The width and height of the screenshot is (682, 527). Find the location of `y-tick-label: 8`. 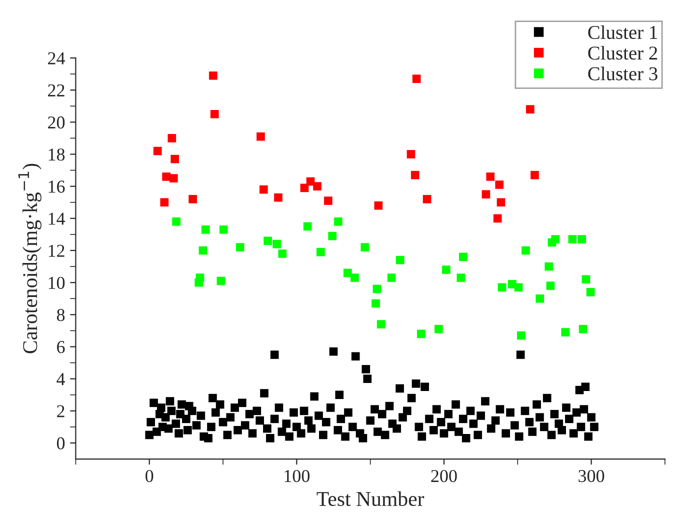

y-tick-label: 8 is located at coordinates (60, 315).